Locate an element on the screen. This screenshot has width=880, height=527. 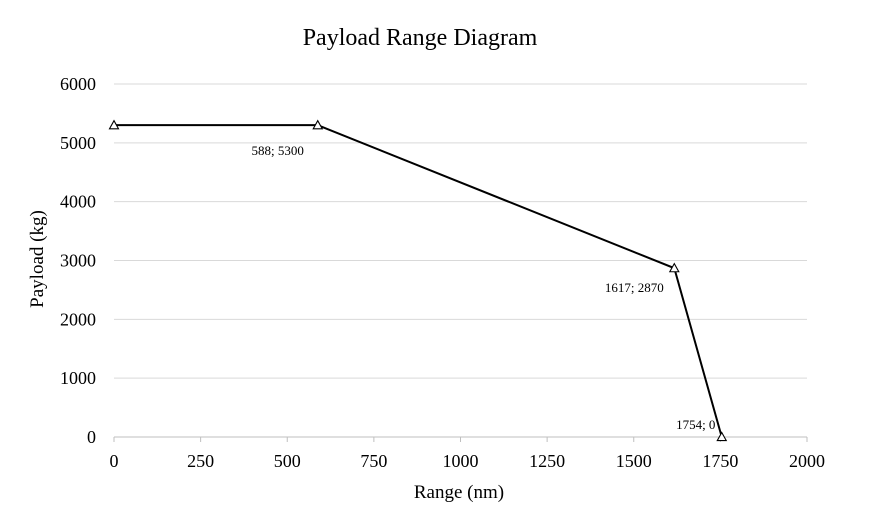
x-axis-ticks: 0 250 500 750 1000 1250 1500 1750 2000 is located at coordinates (467, 454).